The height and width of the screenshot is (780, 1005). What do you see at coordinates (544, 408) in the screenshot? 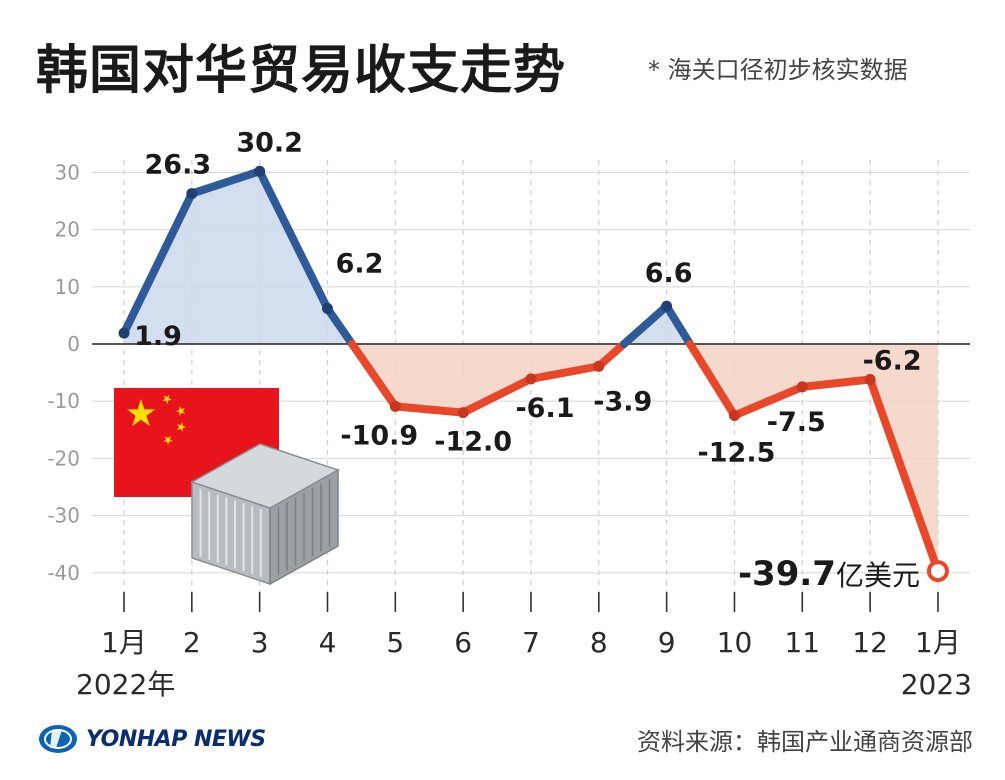
I see `data-label: -6.1` at bounding box center [544, 408].